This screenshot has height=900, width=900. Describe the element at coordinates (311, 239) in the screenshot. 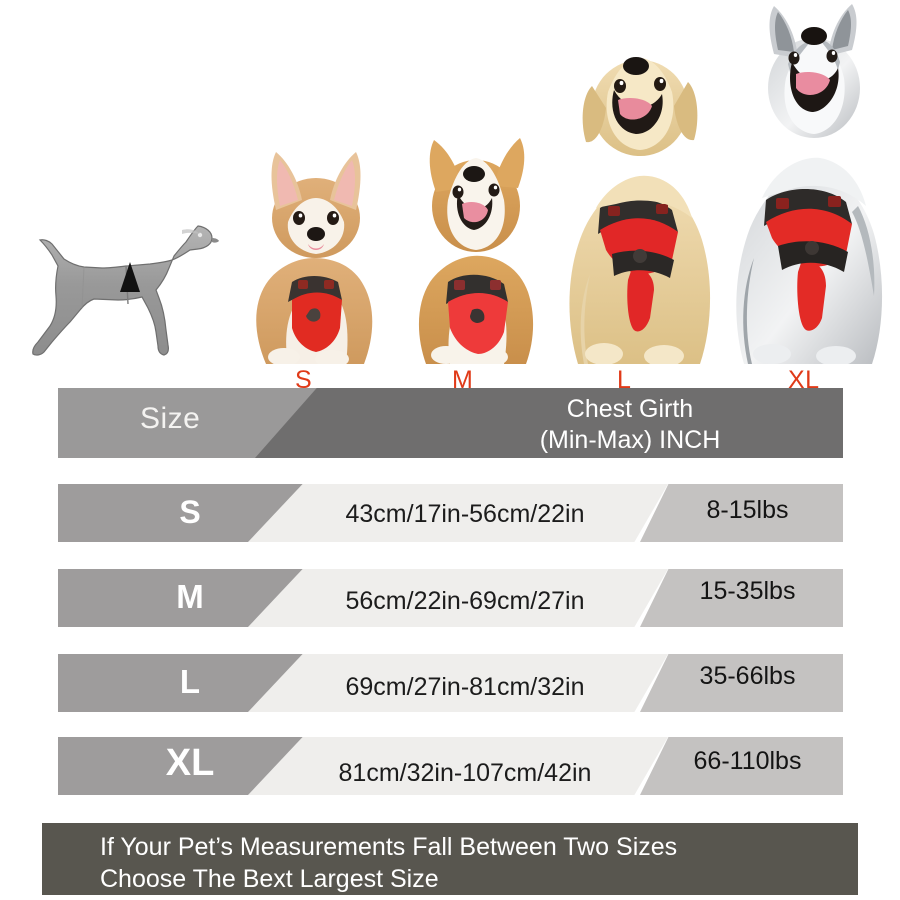

I see `dog-photo-s` at that location.